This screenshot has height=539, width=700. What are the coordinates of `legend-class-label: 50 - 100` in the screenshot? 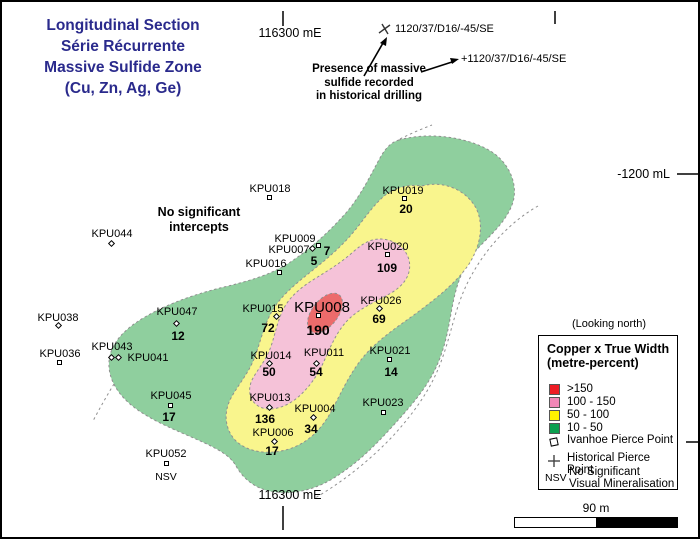 It's located at (588, 415).